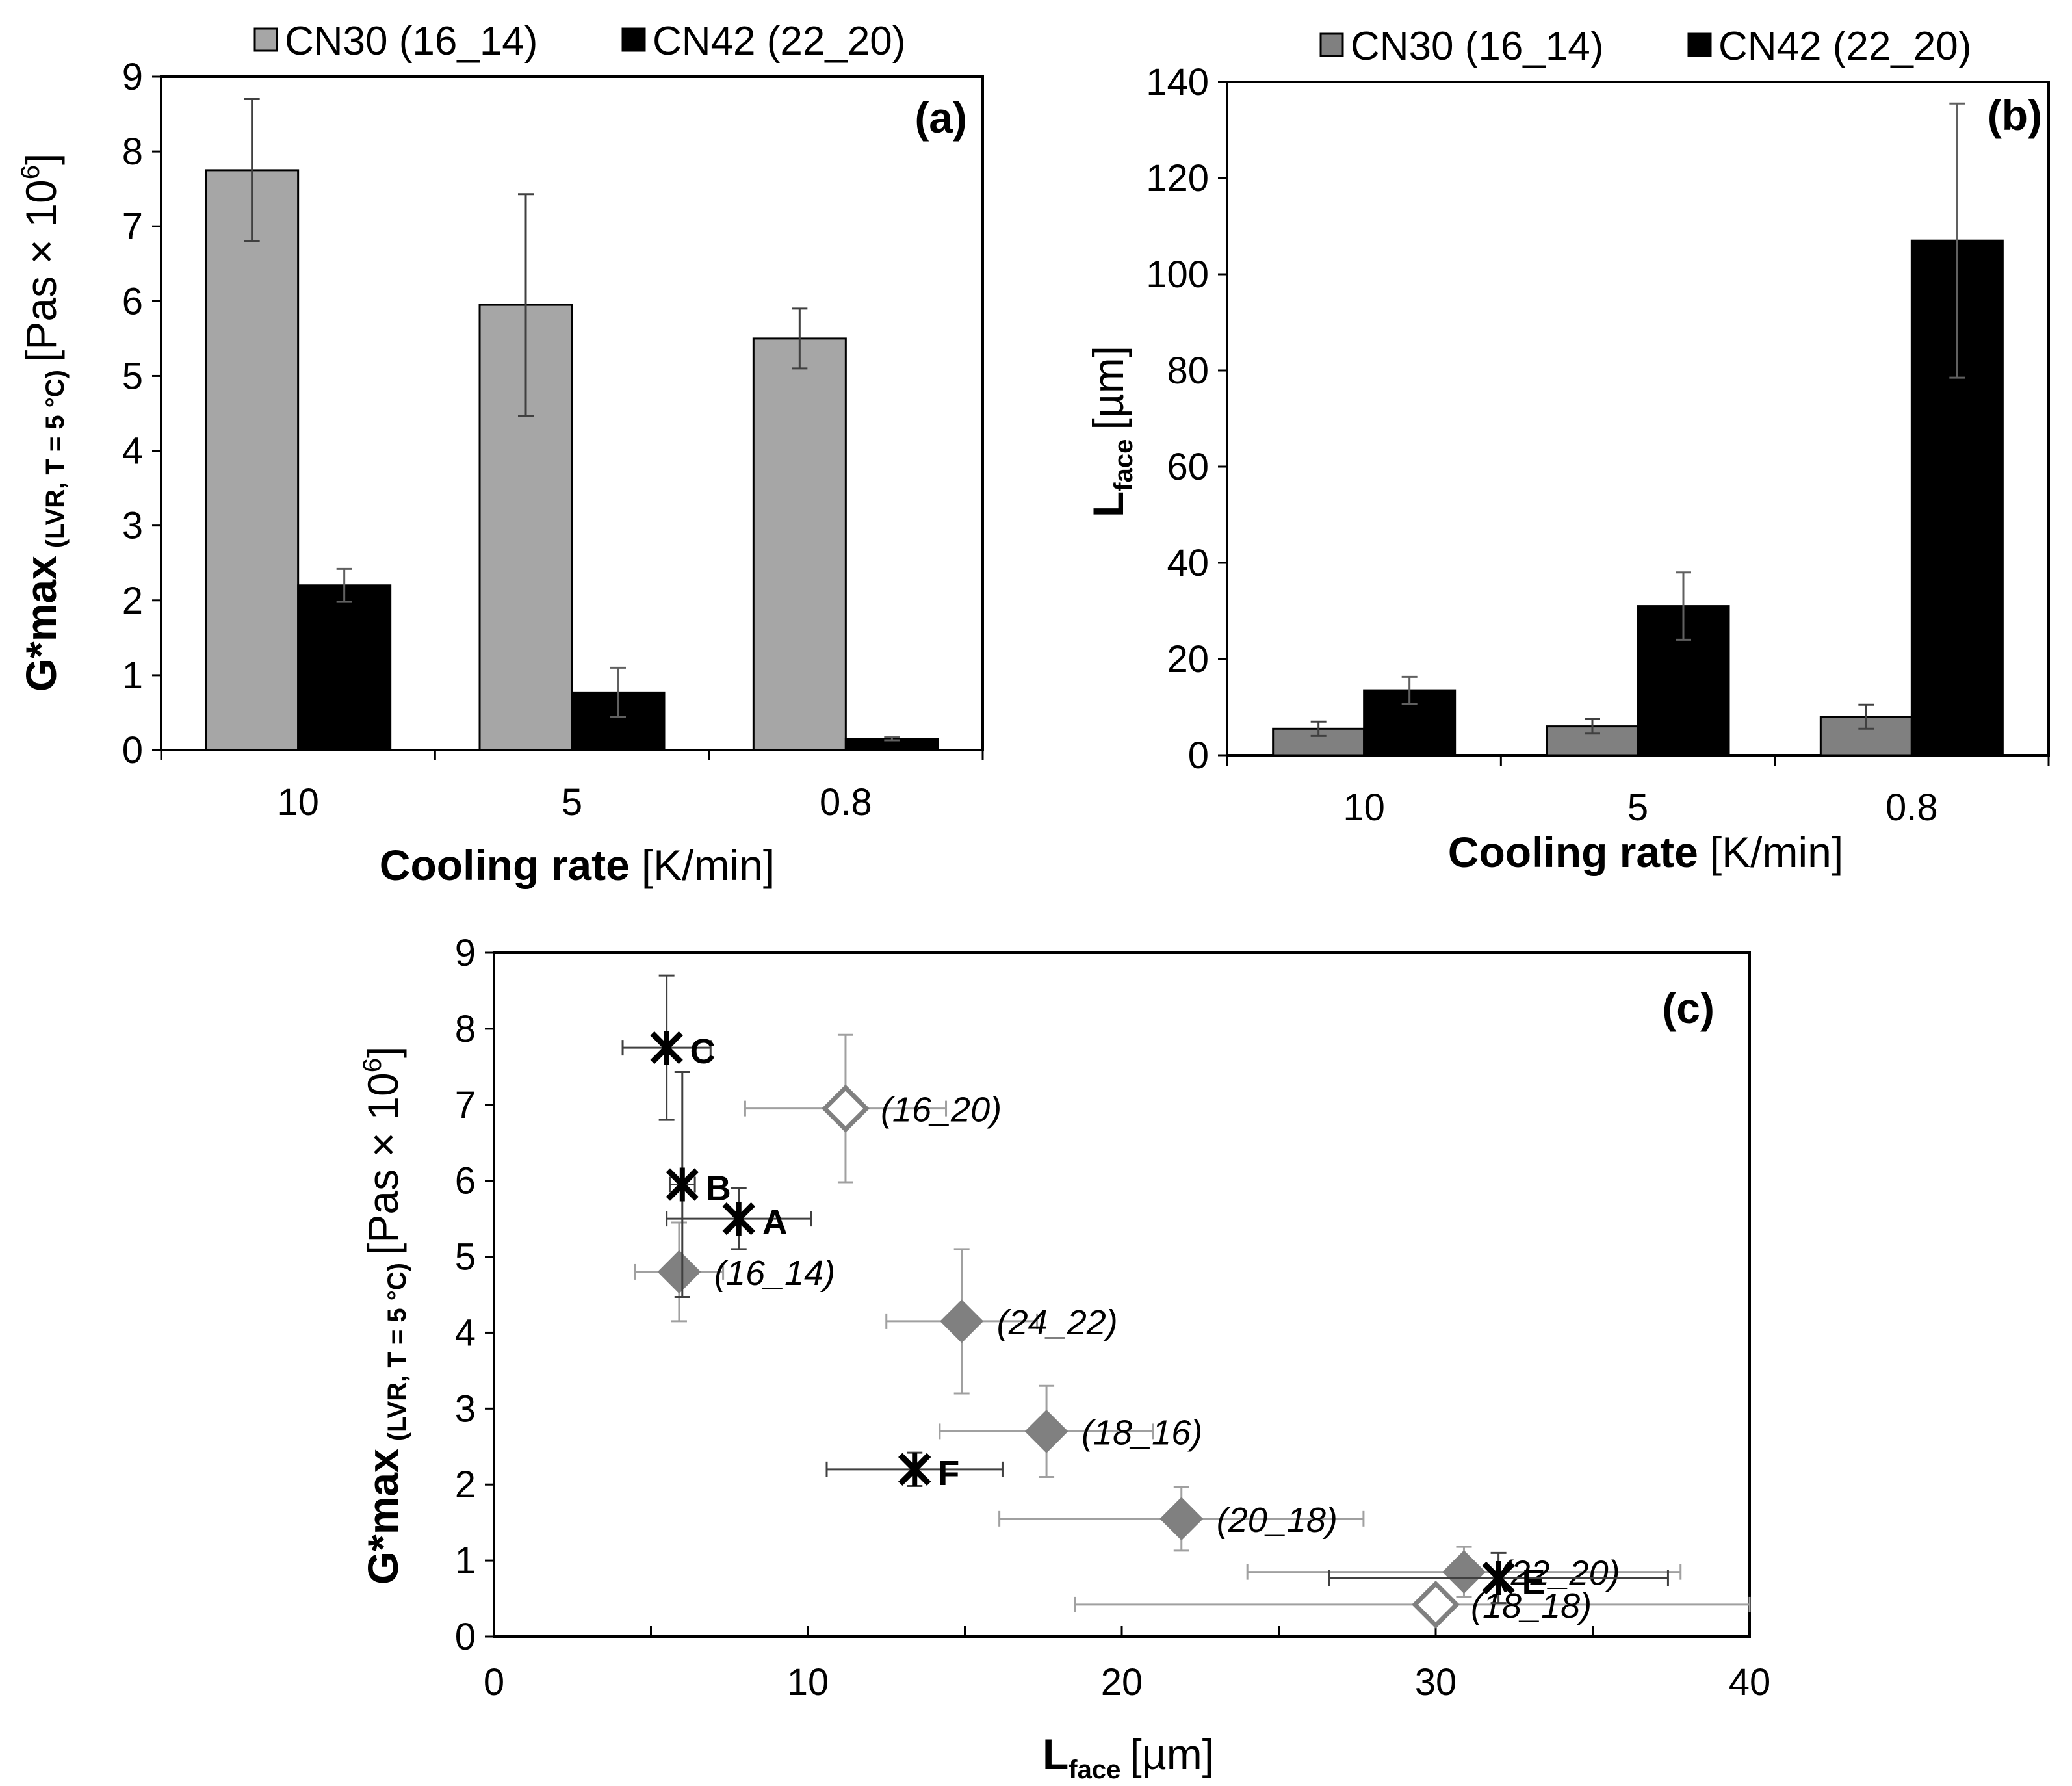 The image size is (2072, 1786). Describe the element at coordinates (1055, 1754) in the screenshot. I see `x-axis-title-c-main: L` at that location.